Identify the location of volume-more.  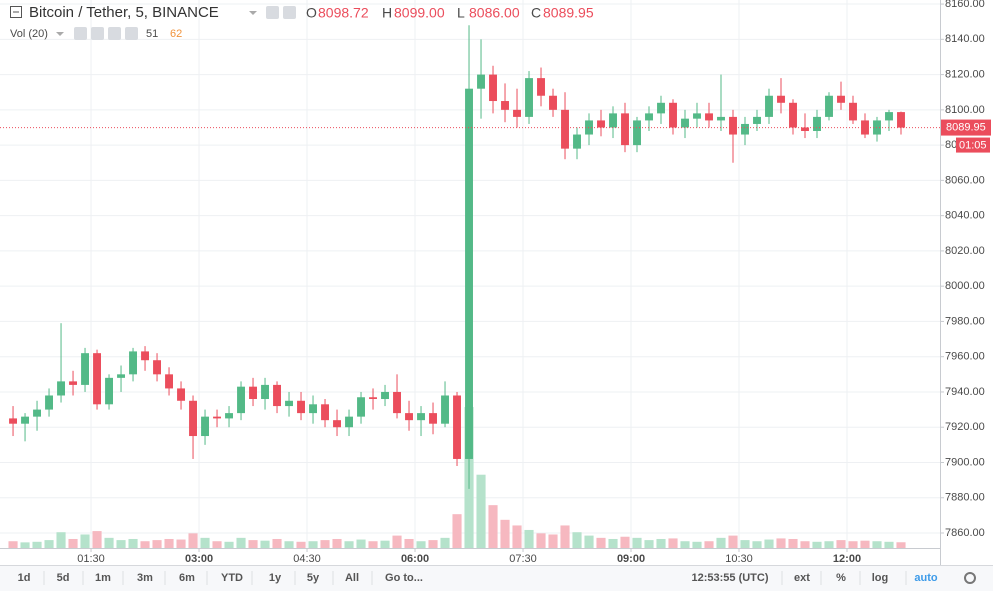
(114, 33).